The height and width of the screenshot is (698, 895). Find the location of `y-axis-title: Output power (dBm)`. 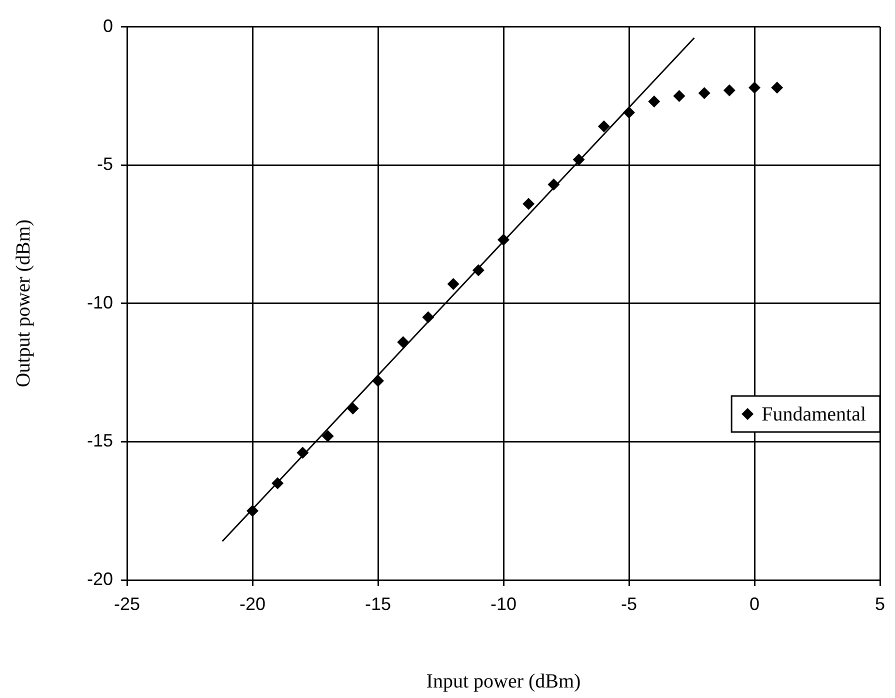

y-axis-title: Output power (dBm) is located at coordinates (23, 304).